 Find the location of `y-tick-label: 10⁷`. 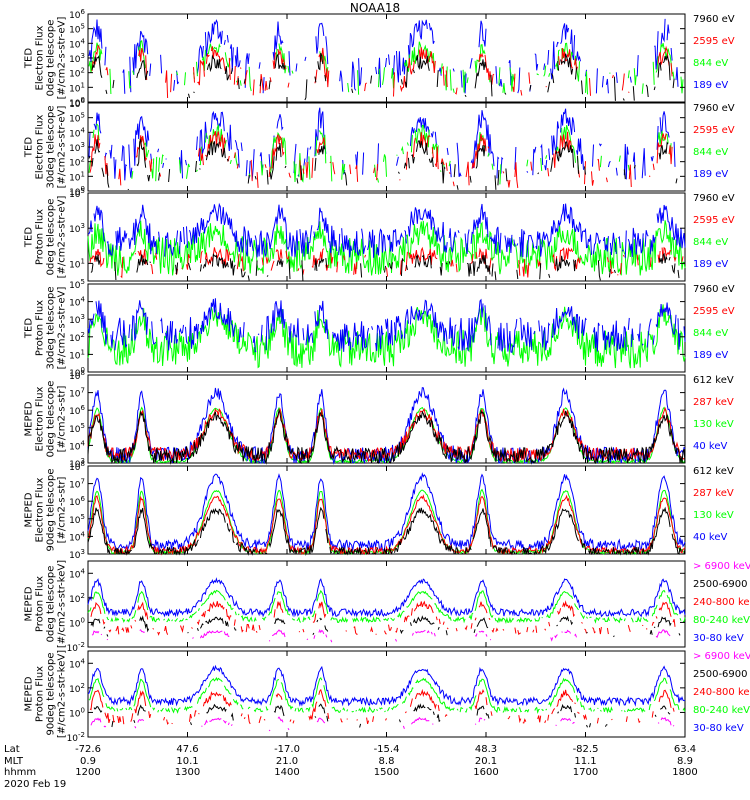

y-tick-label: 10⁷ is located at coordinates (77, 393).